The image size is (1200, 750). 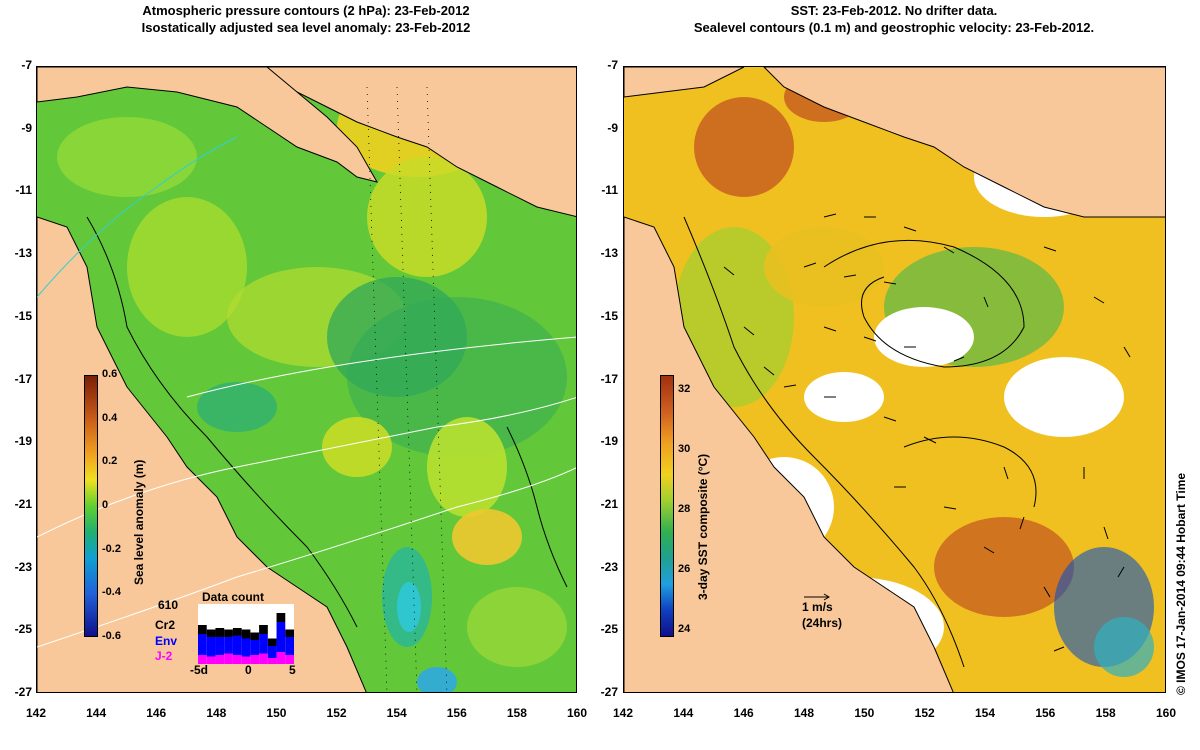 I want to click on data-count-chart, so click(x=246, y=634).